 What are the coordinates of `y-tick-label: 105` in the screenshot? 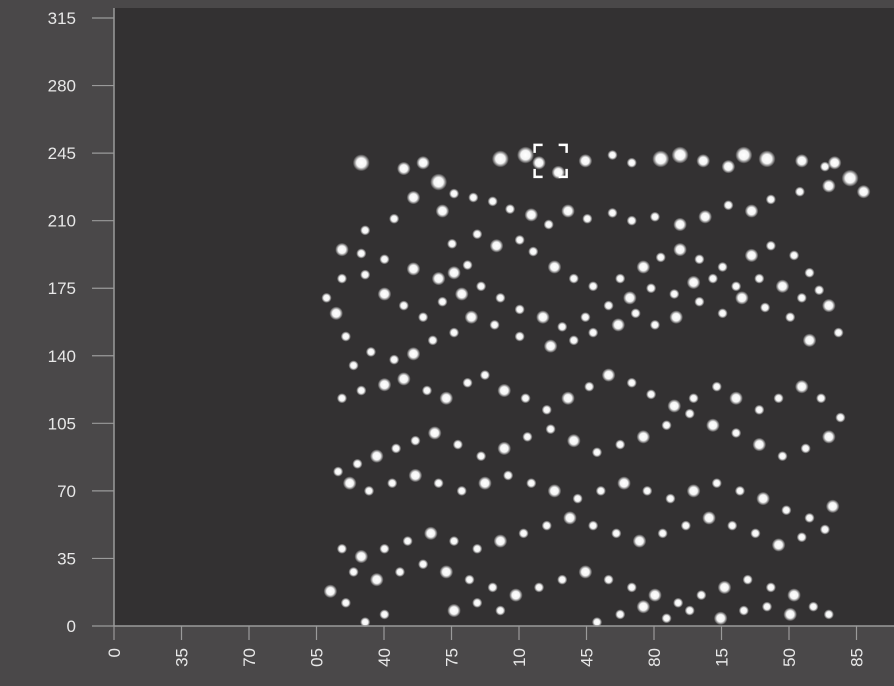 It's located at (62, 423).